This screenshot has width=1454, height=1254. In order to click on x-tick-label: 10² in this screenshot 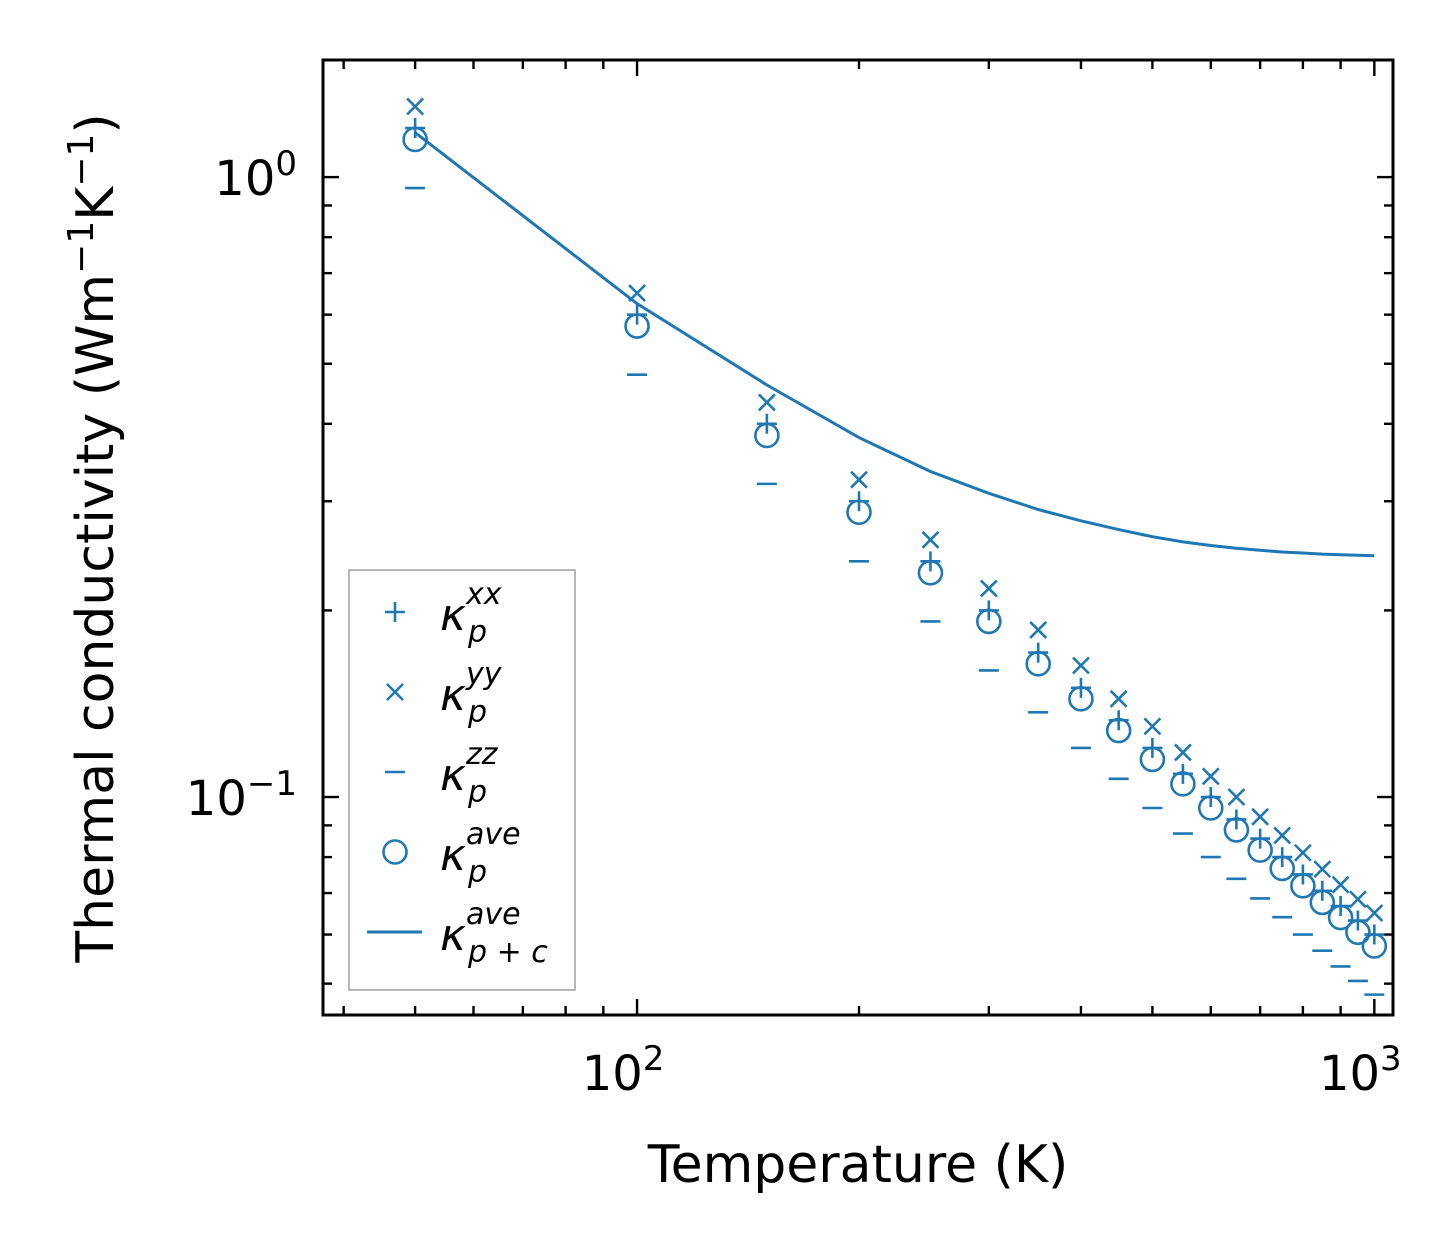, I will do `click(623, 1070)`.